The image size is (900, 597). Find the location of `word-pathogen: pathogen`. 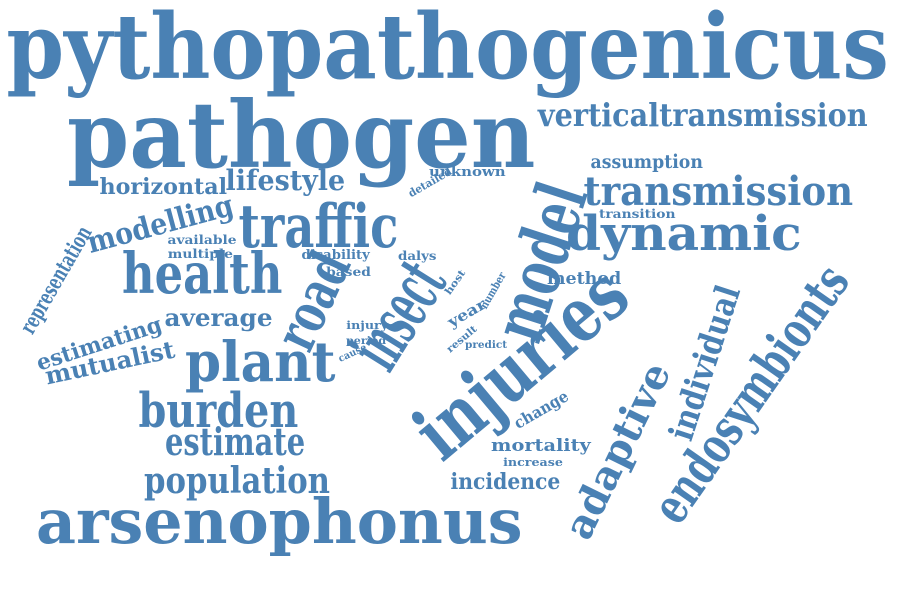

word-pathogen: pathogen is located at coordinates (301, 135).